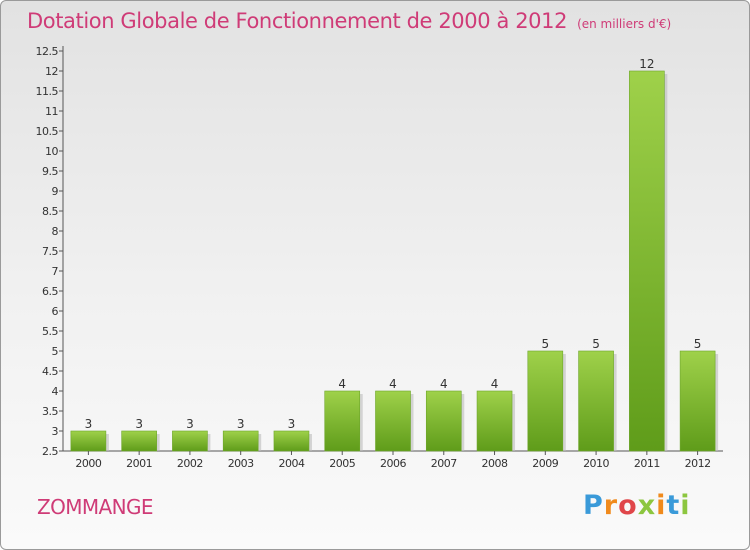 The width and height of the screenshot is (750, 550). What do you see at coordinates (698, 463) in the screenshot?
I see `x-tick-label: 2012` at bounding box center [698, 463].